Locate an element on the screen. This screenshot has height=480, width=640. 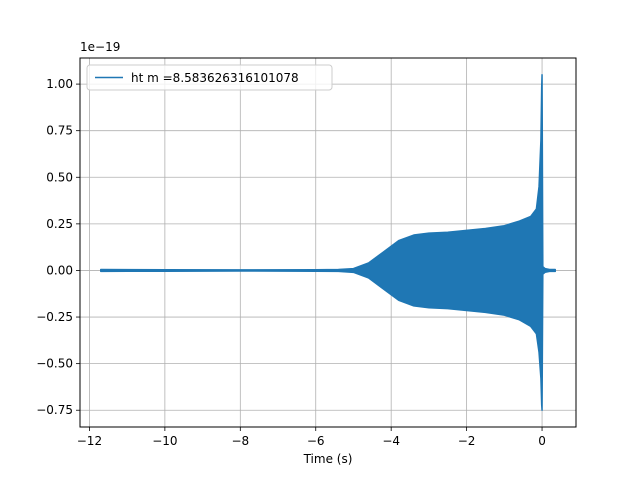
legend: ht m =8.583626316101078 is located at coordinates (209, 77).